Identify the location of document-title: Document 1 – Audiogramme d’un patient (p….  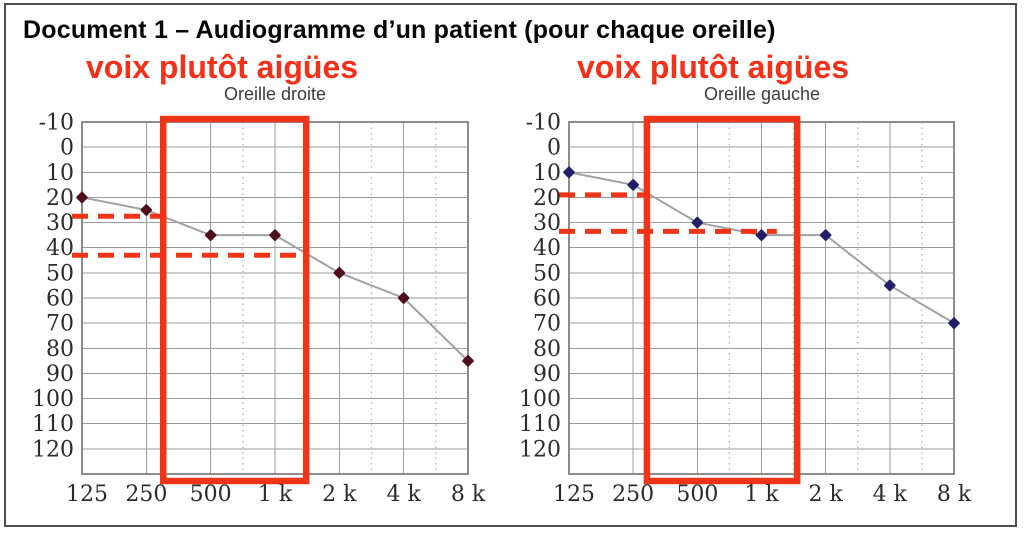
(399, 30).